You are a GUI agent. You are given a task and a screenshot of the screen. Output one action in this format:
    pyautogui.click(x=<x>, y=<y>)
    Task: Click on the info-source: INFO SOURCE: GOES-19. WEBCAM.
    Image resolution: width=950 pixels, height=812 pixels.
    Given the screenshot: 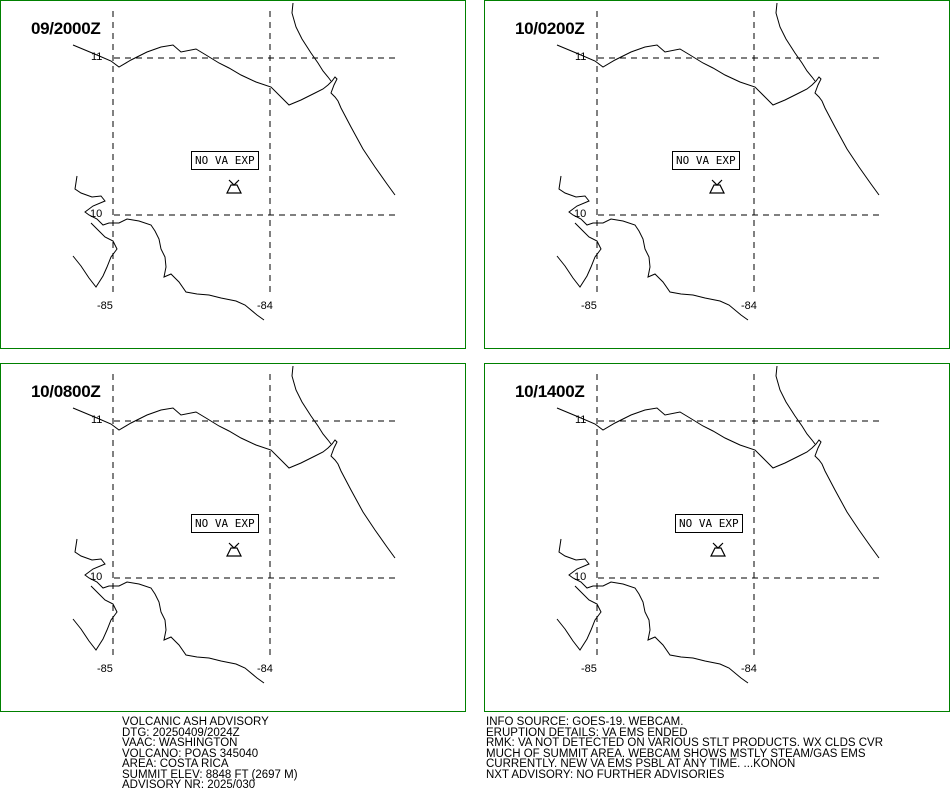 What is the action you would take?
    pyautogui.click(x=585, y=722)
    